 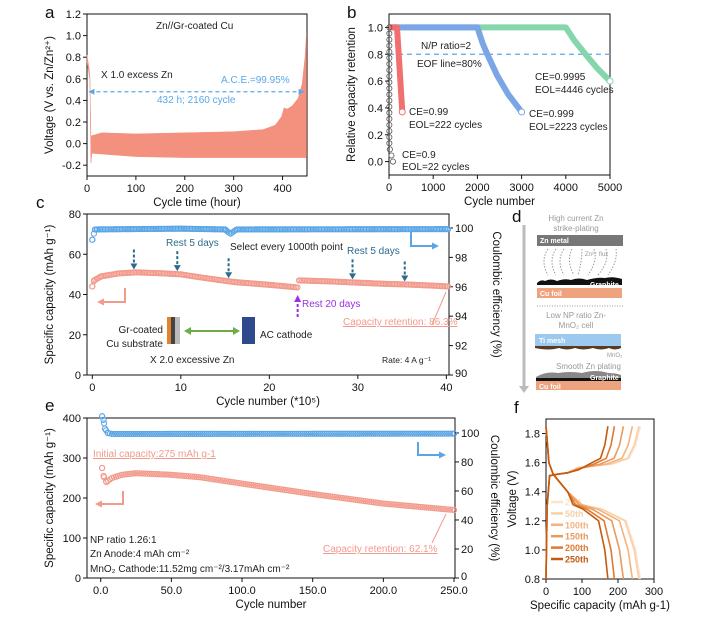 What do you see at coordinates (618, 592) in the screenshot?
I see `x-tick-label-f: 200` at bounding box center [618, 592].